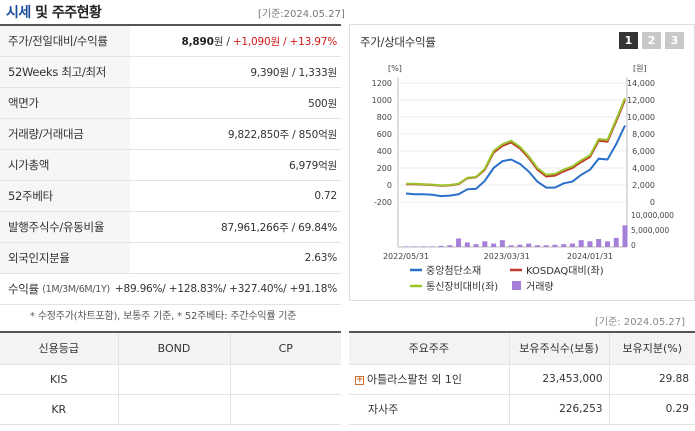 The image size is (695, 431). What do you see at coordinates (313, 165) in the screenshot?
I see `row-value: 6,979억원` at bounding box center [313, 165].